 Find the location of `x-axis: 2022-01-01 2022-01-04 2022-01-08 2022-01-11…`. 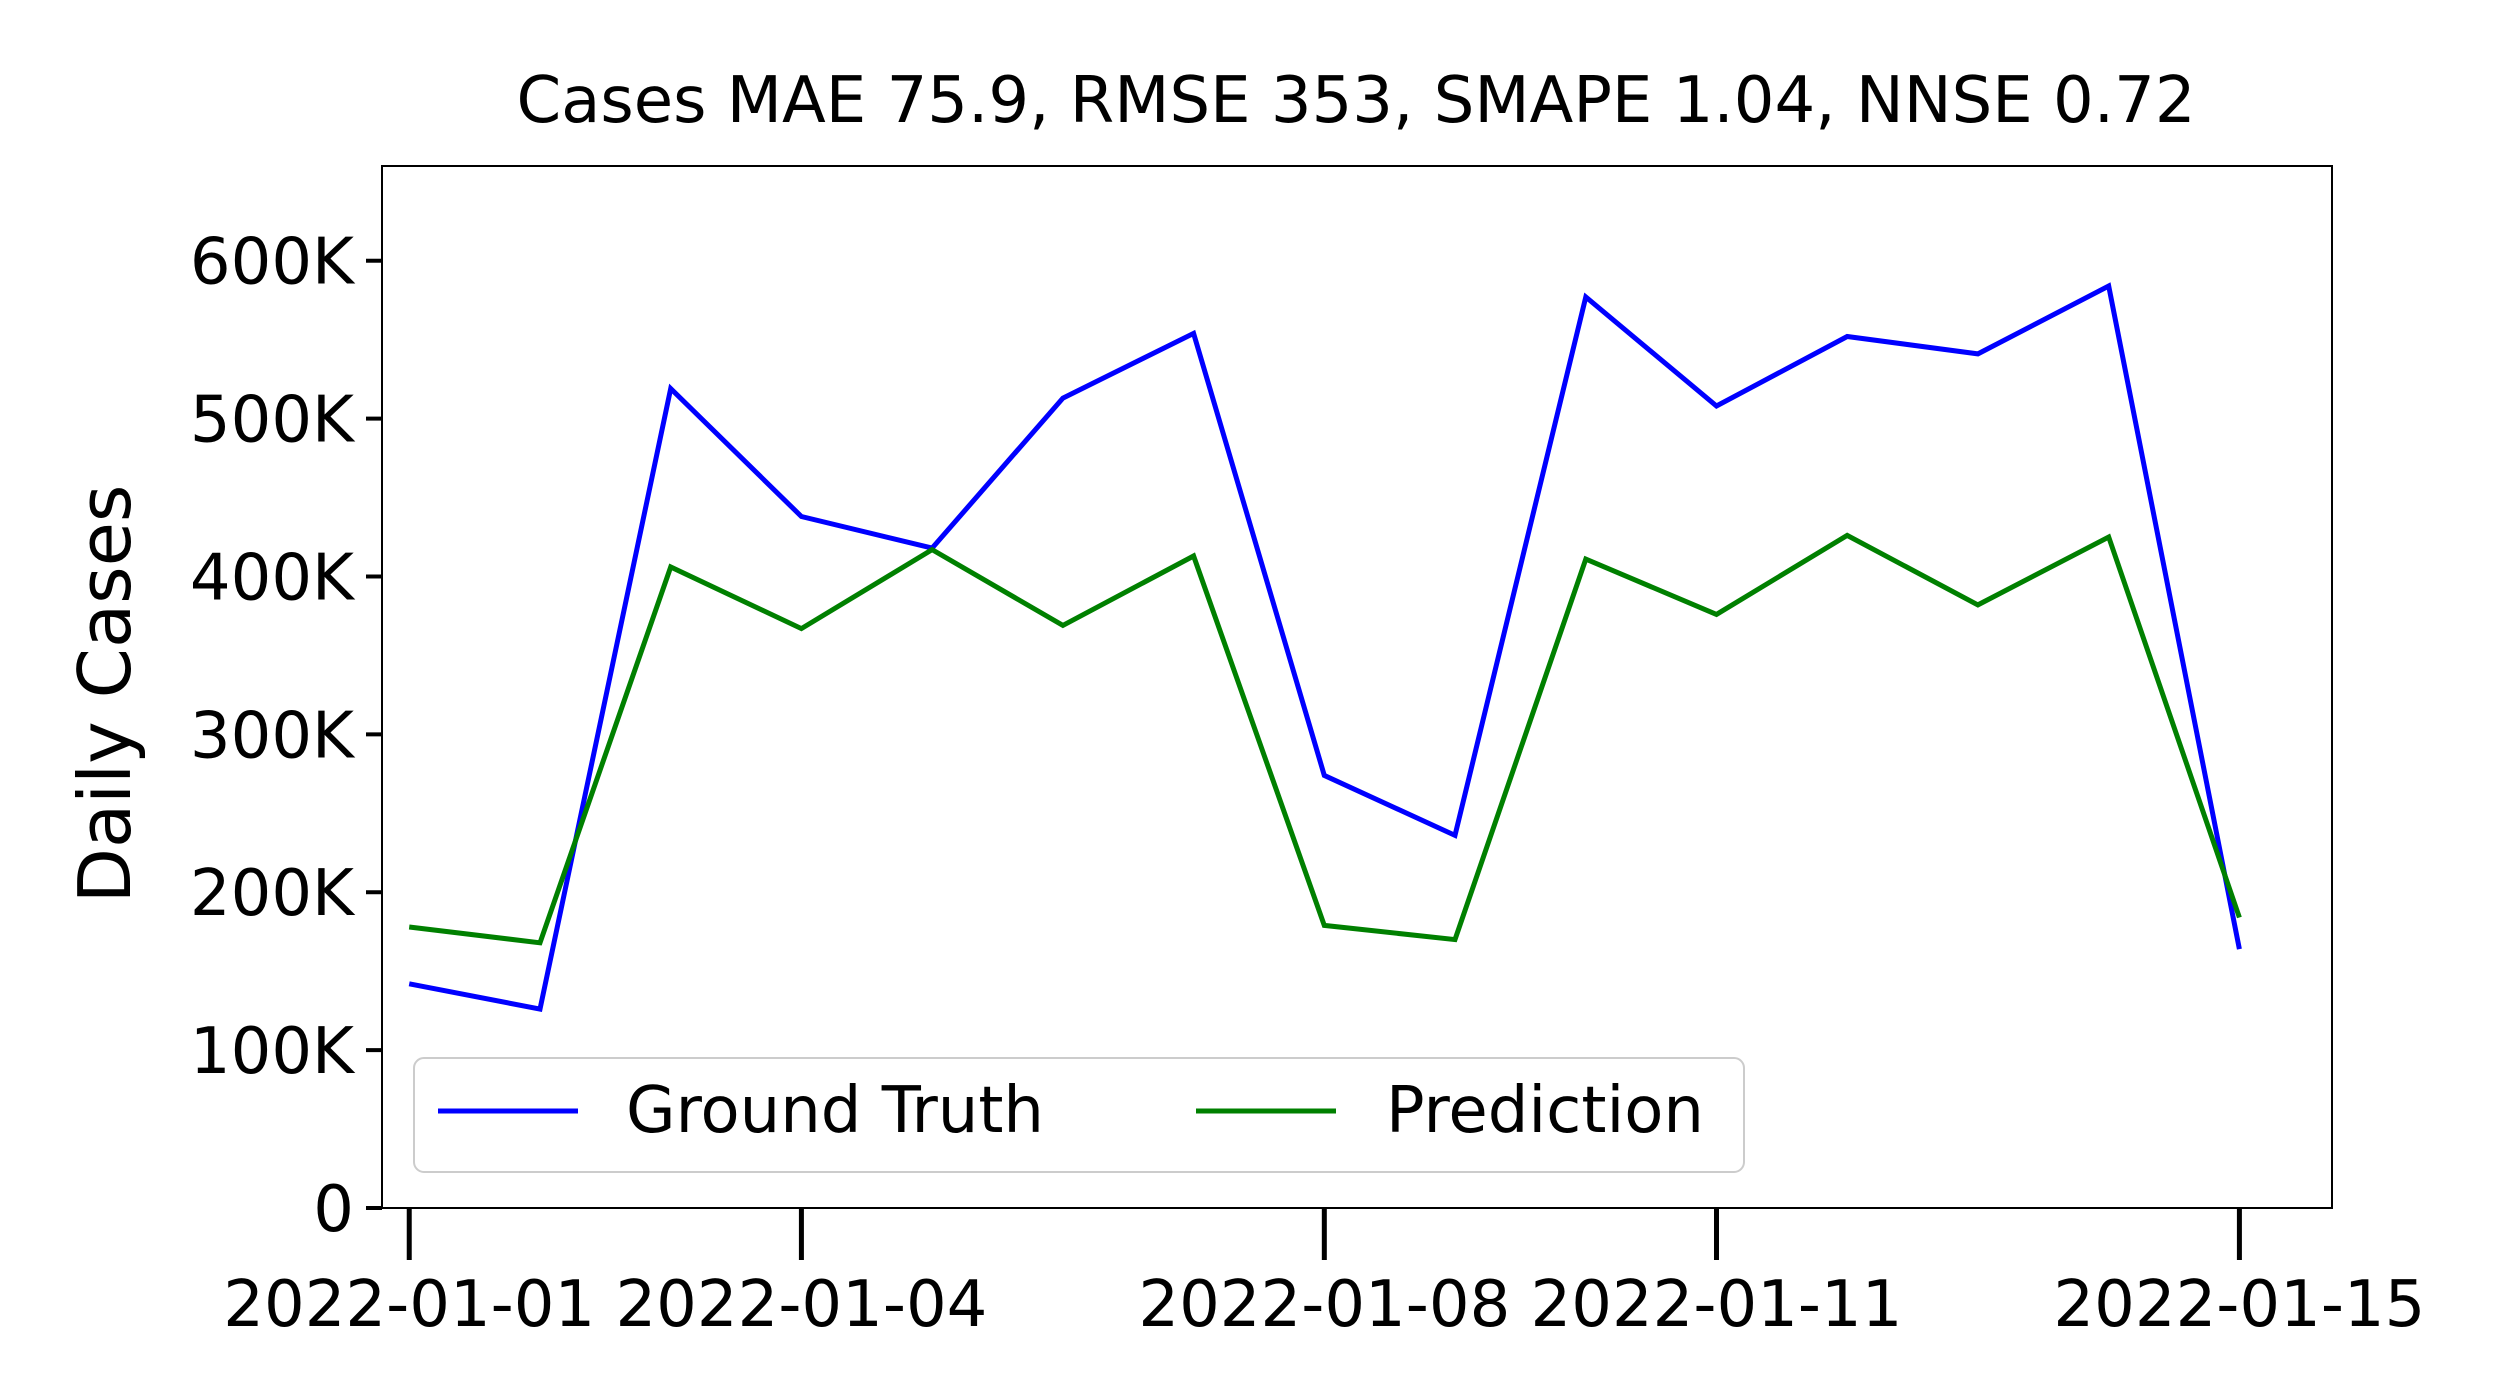

x-axis: 2022-01-01 2022-01-04 2022-01-08 2022-01-11… is located at coordinates (1324, 1275).